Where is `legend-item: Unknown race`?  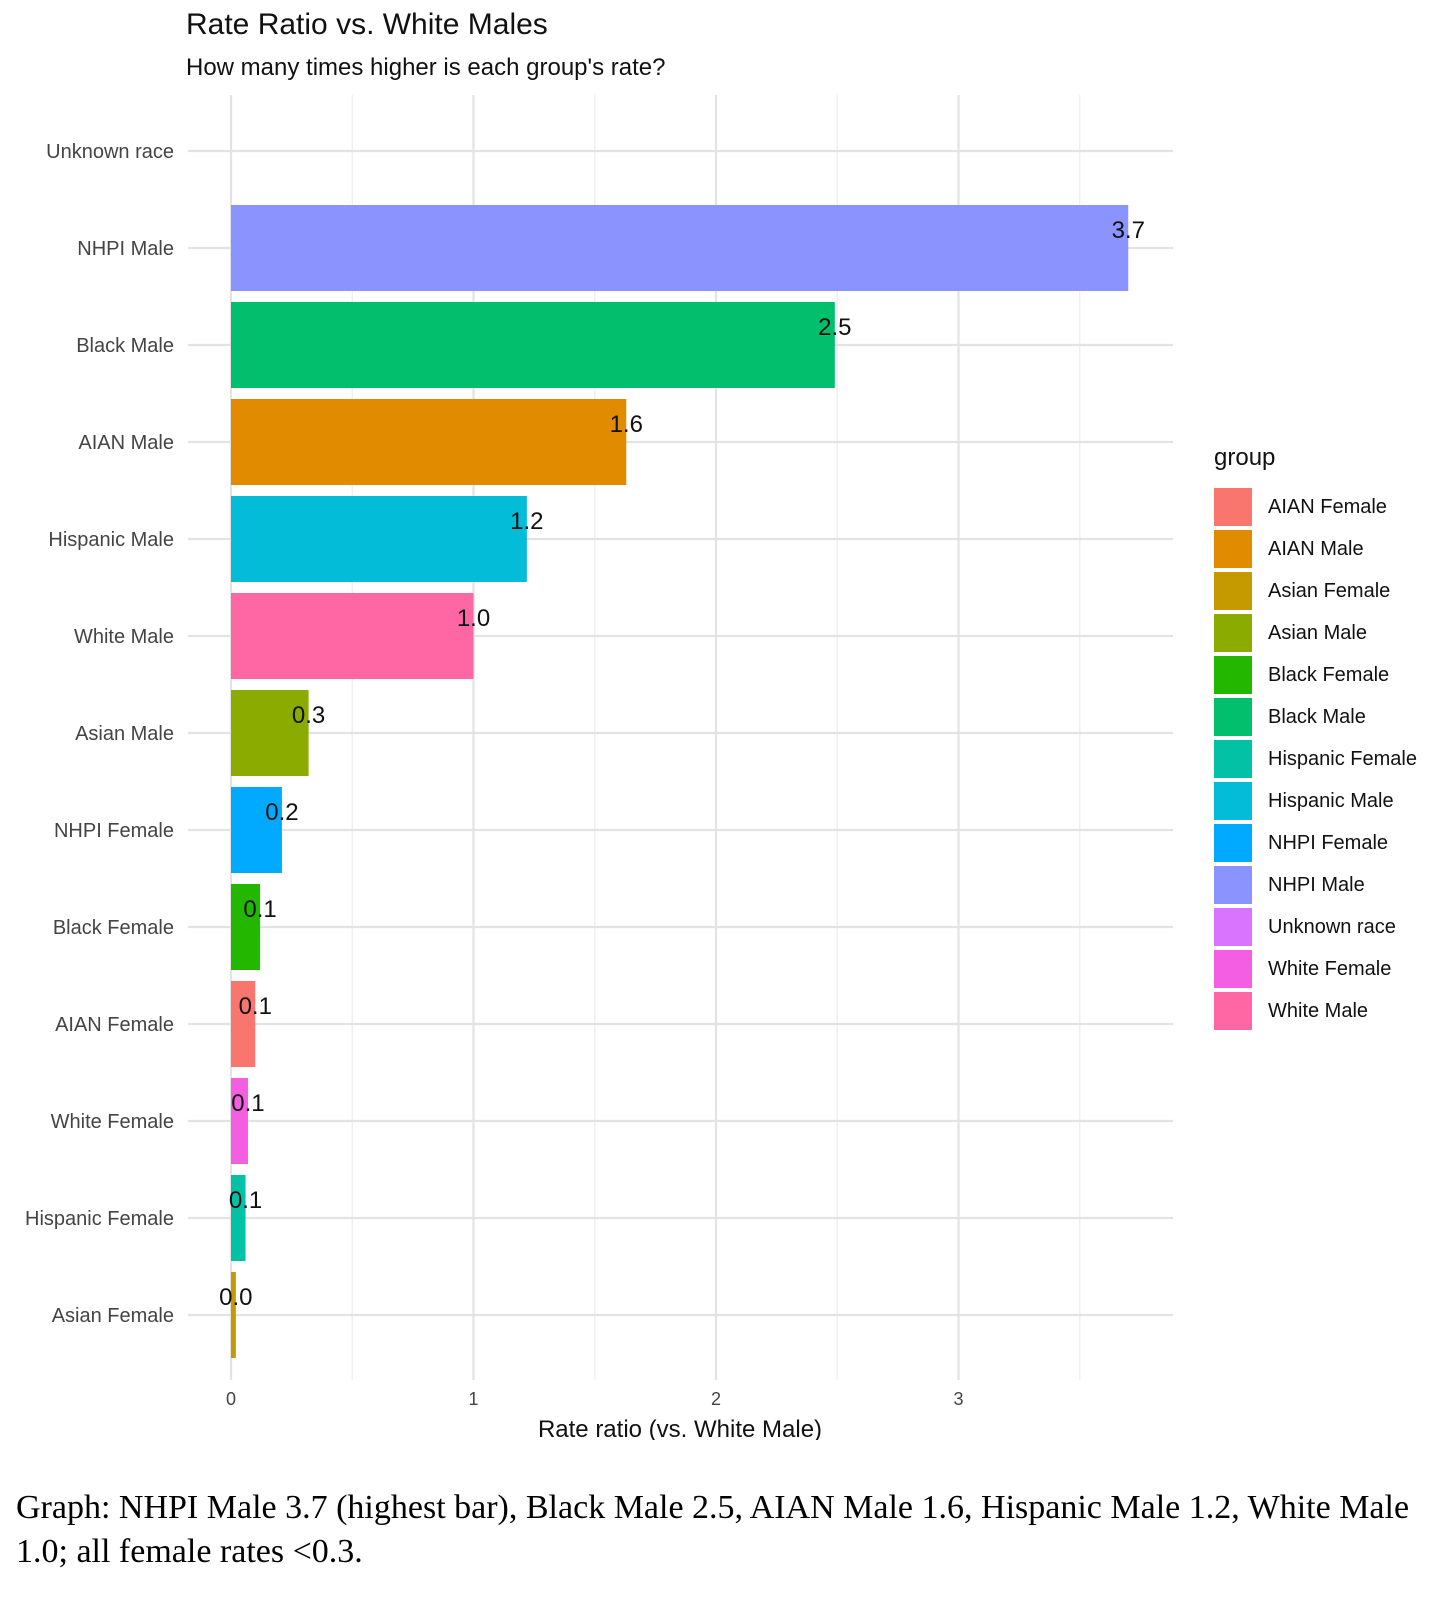 legend-item: Unknown race is located at coordinates (1315, 927).